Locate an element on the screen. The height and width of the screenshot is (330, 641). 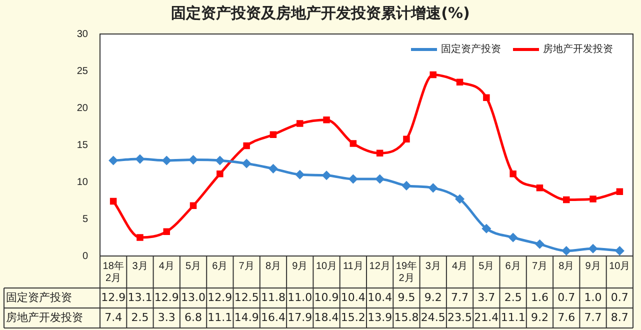
data-label: 8.7 is located at coordinates (619, 317).